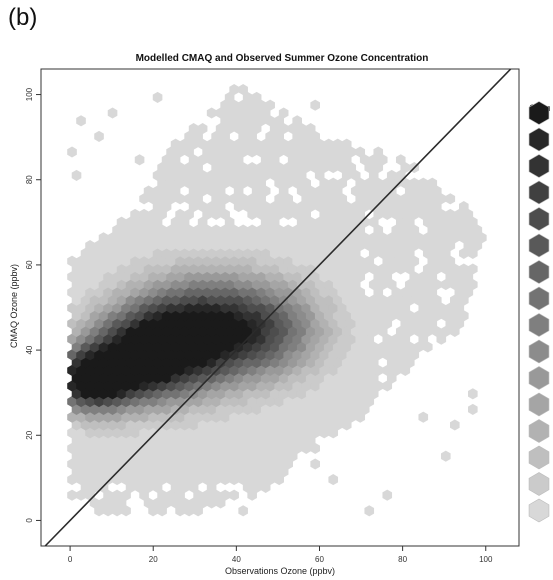 The image size is (553, 580). I want to click on y-tick-label: 40, so click(29, 349).